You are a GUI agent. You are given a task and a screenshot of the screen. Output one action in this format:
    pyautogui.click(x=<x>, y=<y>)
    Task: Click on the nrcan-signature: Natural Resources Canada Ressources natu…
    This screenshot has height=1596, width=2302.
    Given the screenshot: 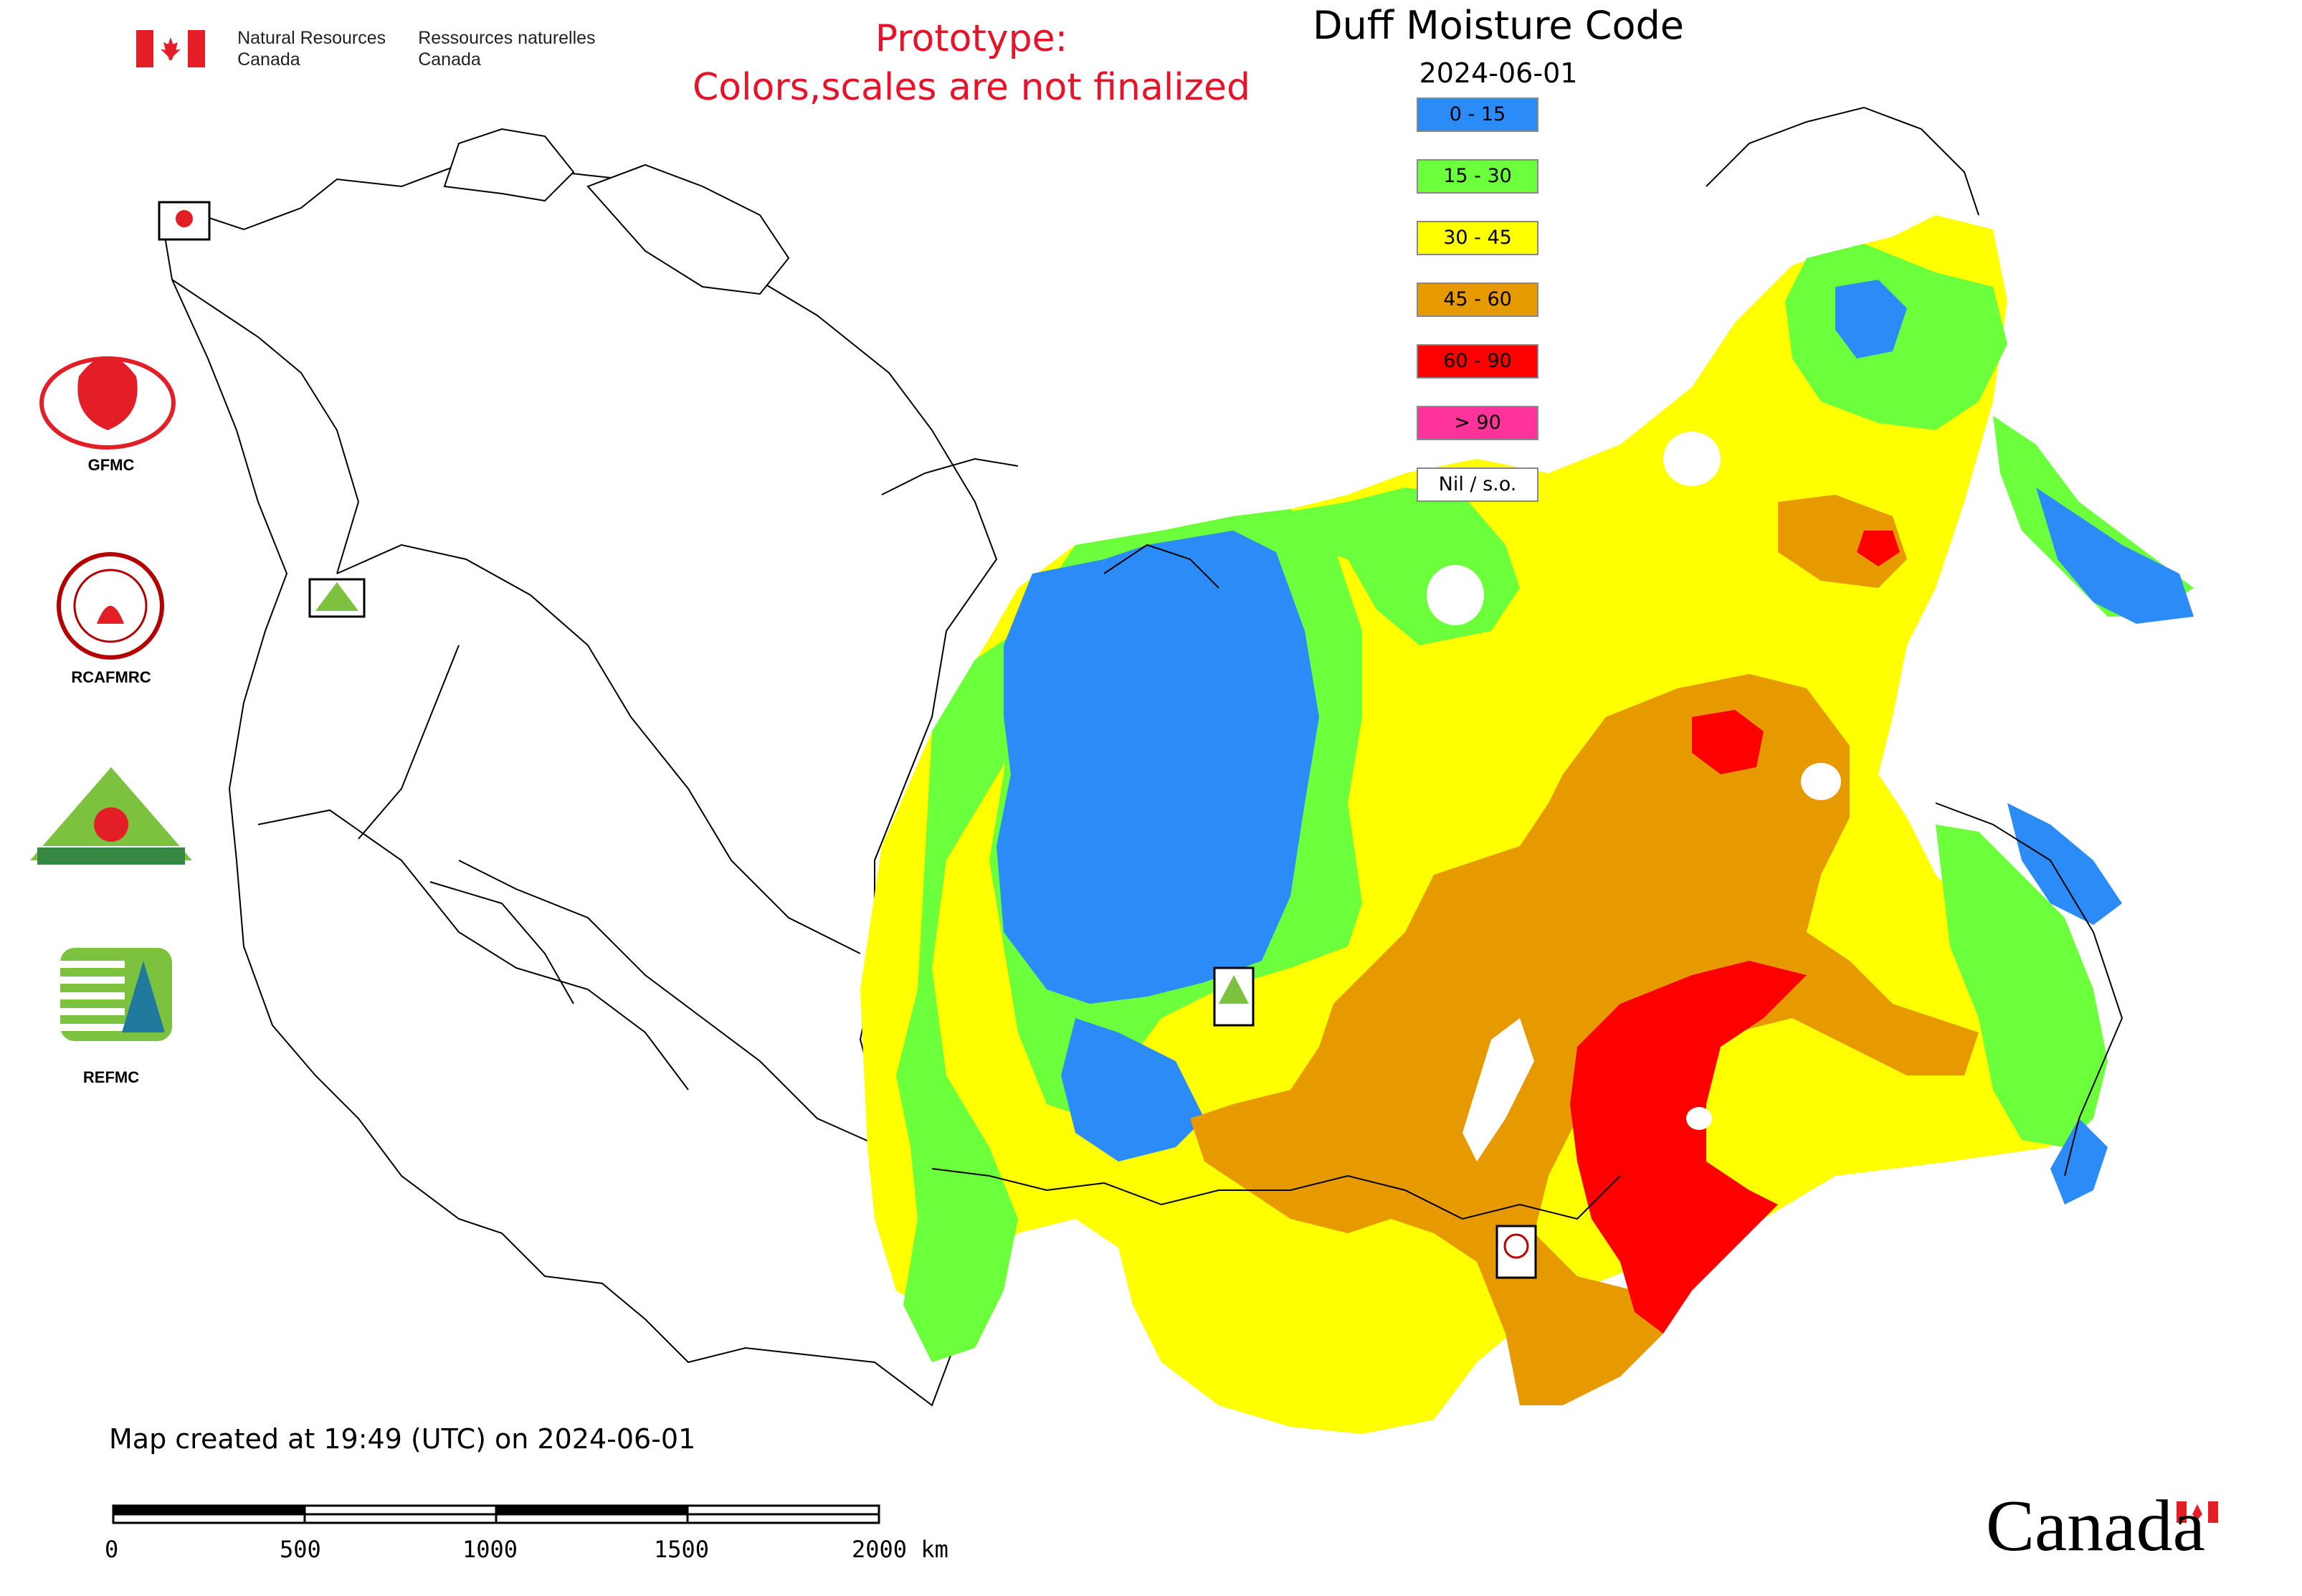 What is the action you would take?
    pyautogui.click(x=366, y=48)
    